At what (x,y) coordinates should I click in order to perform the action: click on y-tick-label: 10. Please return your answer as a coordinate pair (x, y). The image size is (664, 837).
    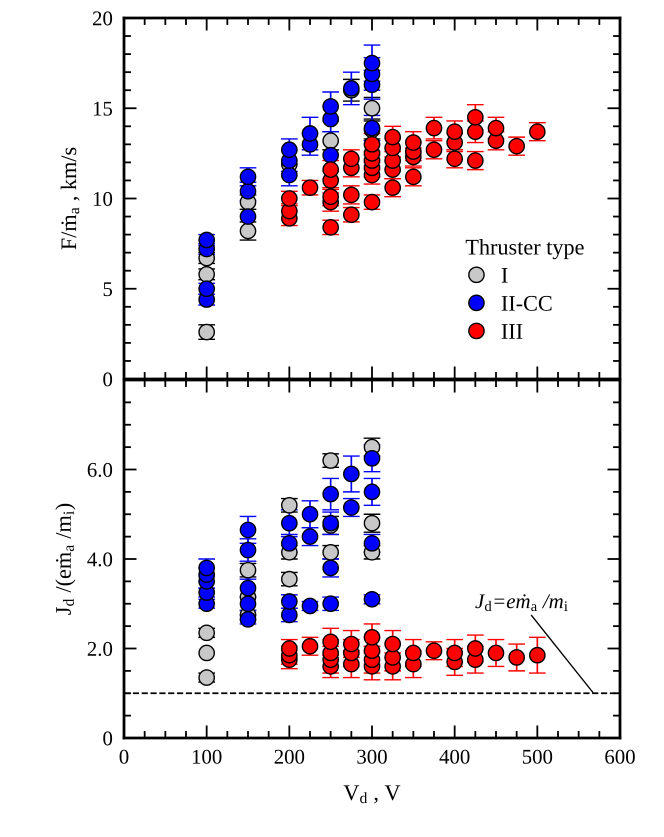
    Looking at the image, I should click on (103, 199).